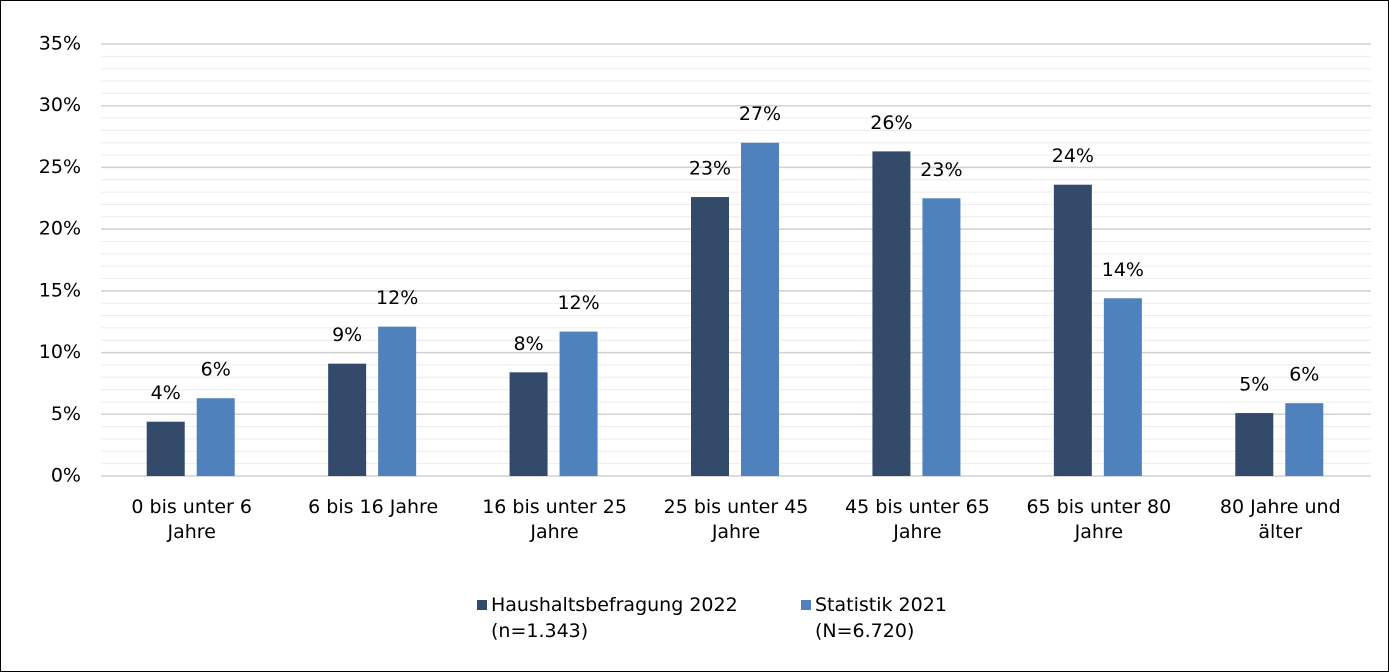  What do you see at coordinates (917, 519) in the screenshot?
I see `x-tick-label: 45 bis unter 65 Jahre` at bounding box center [917, 519].